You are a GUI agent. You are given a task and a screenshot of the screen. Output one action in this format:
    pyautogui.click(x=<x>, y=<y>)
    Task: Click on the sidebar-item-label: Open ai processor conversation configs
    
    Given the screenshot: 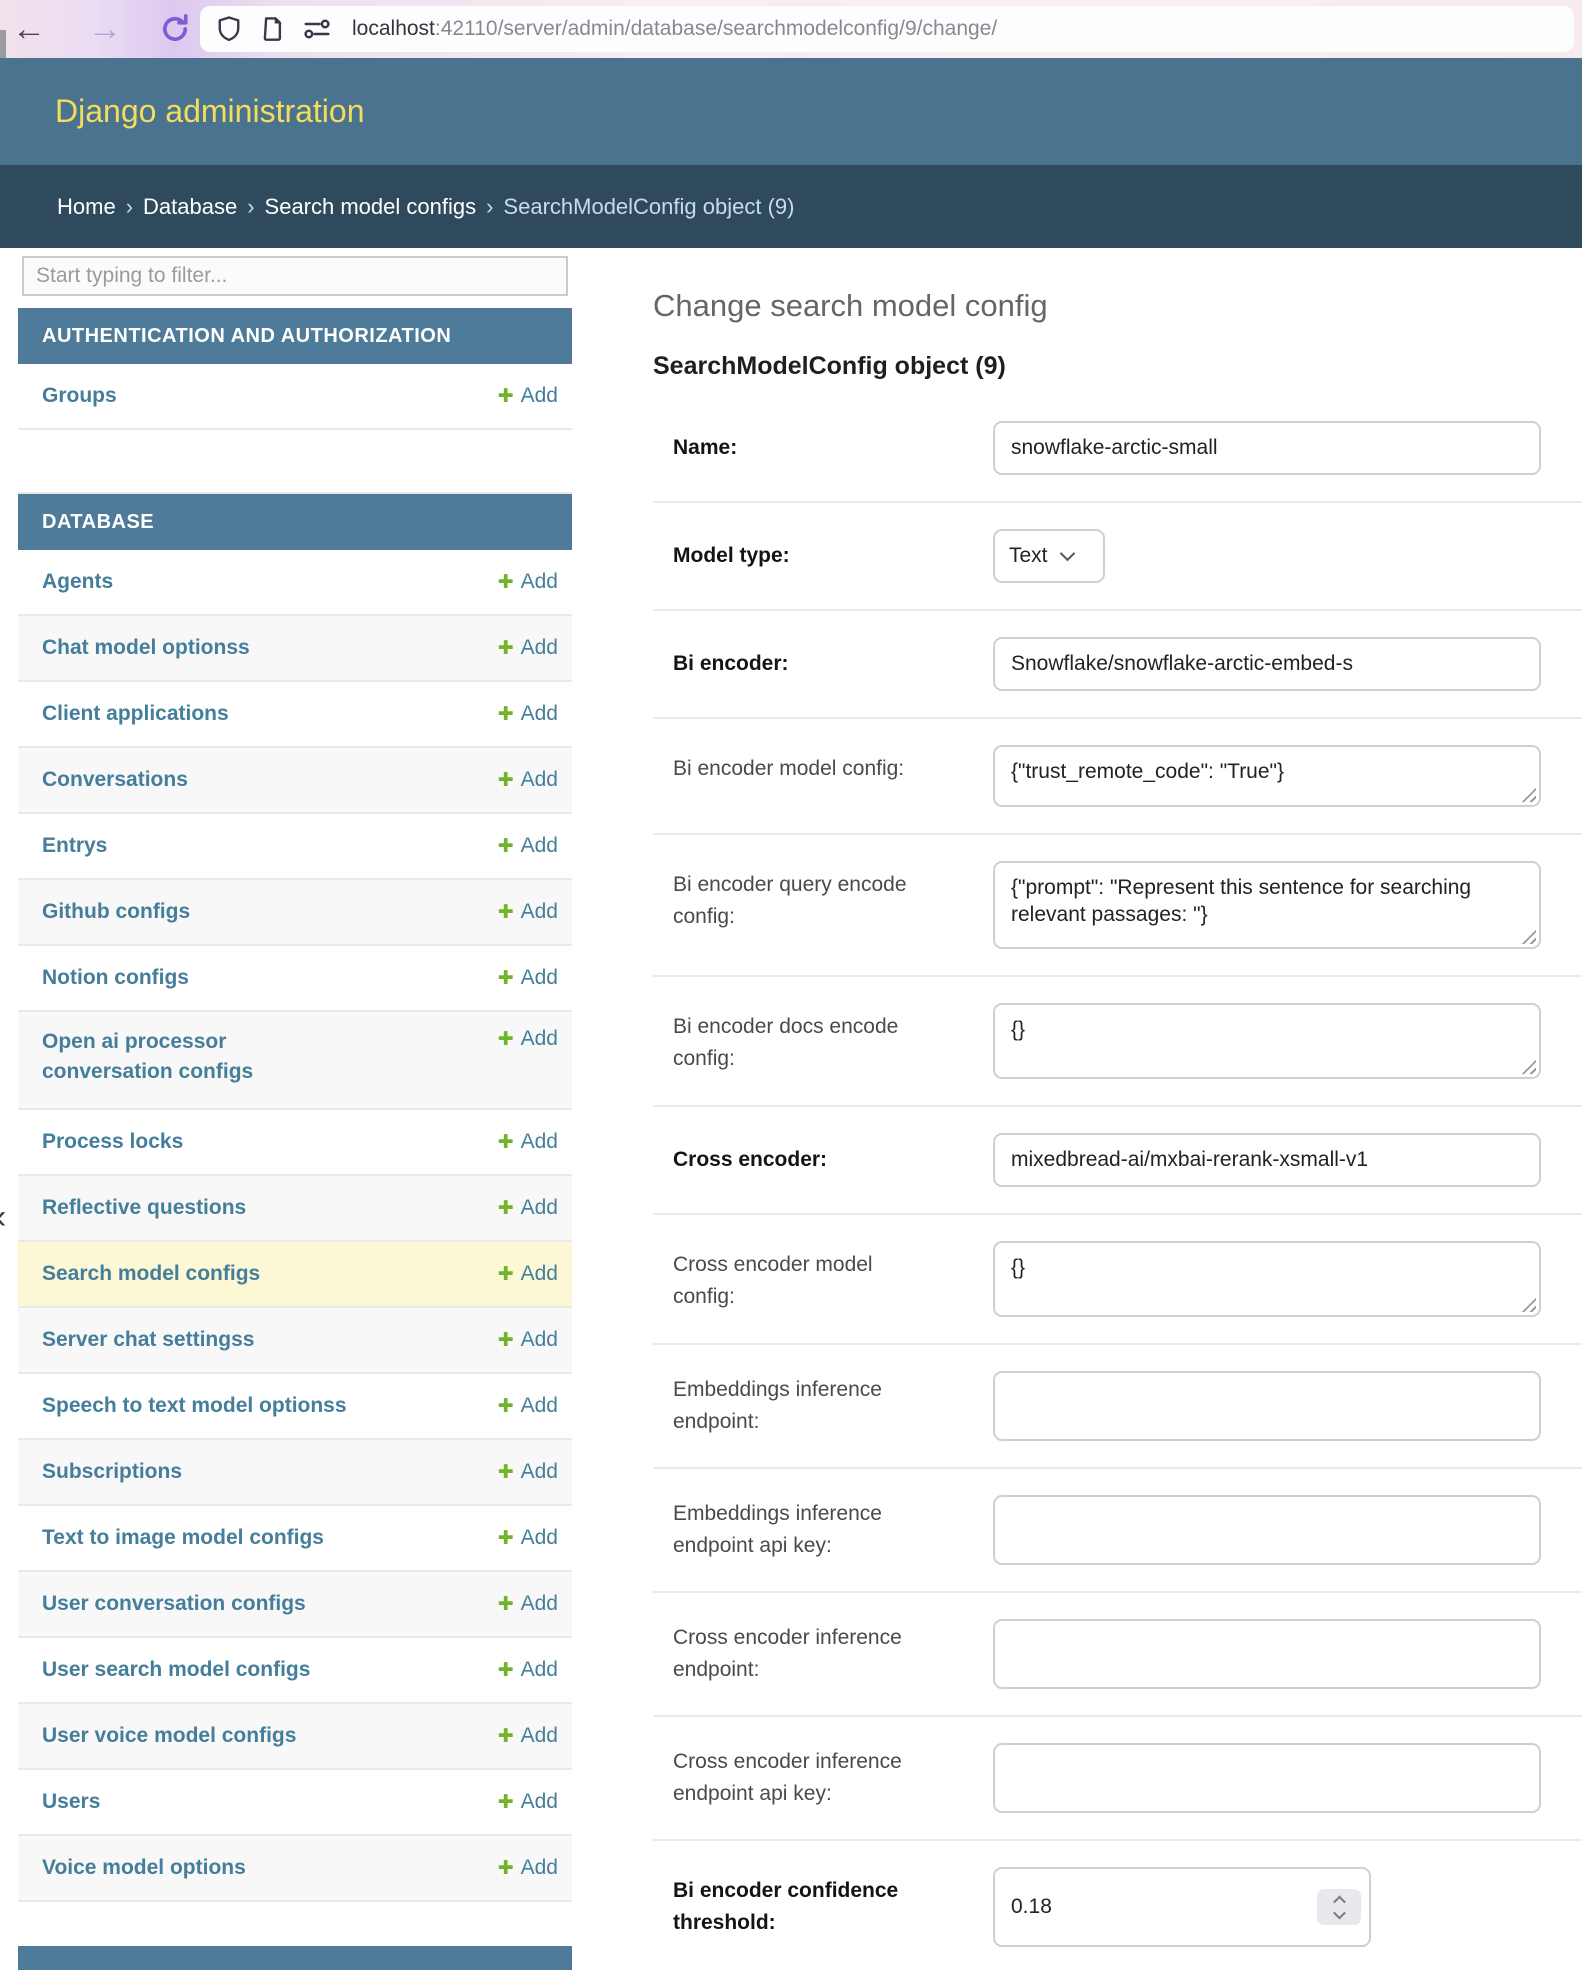 What is the action you would take?
    pyautogui.click(x=148, y=1056)
    